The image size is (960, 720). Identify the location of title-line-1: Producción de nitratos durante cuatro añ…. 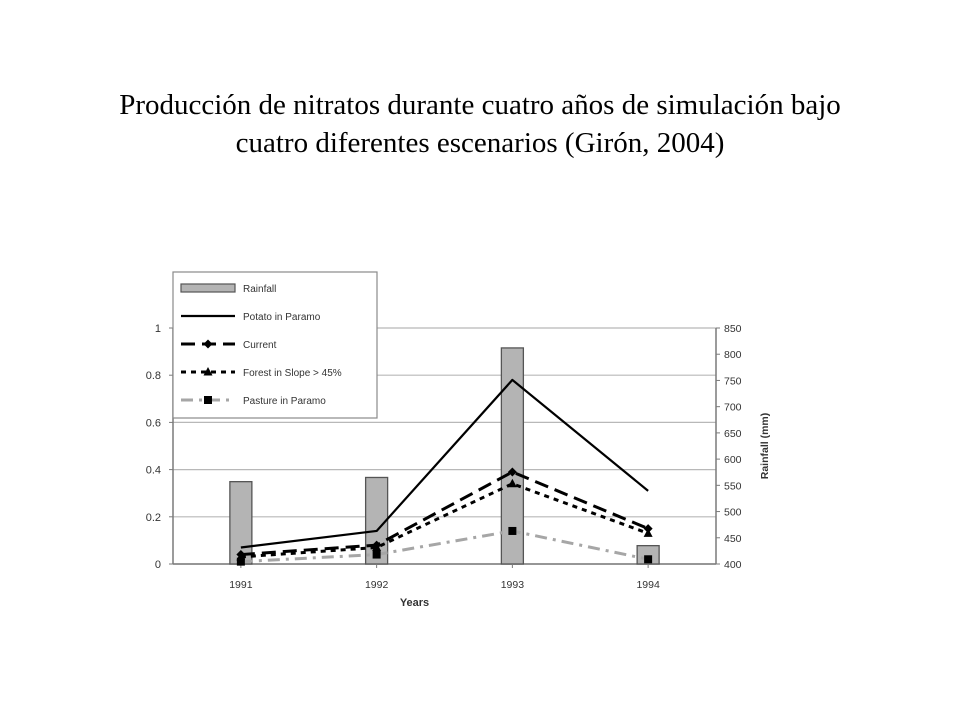
(480, 105).